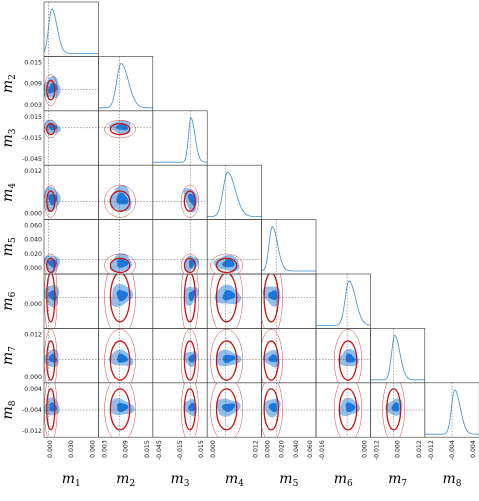 The height and width of the screenshot is (501, 479). I want to click on x-axis-label-m6: m6, so click(343, 480).